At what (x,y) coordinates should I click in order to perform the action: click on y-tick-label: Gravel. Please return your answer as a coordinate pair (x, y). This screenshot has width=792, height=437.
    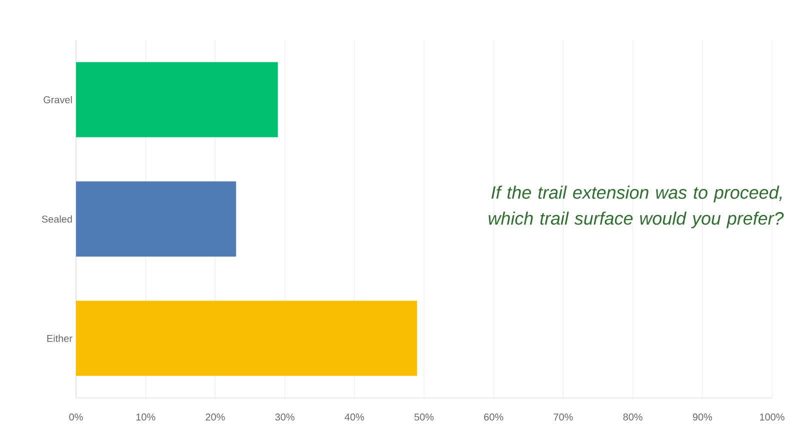
    Looking at the image, I should click on (58, 100).